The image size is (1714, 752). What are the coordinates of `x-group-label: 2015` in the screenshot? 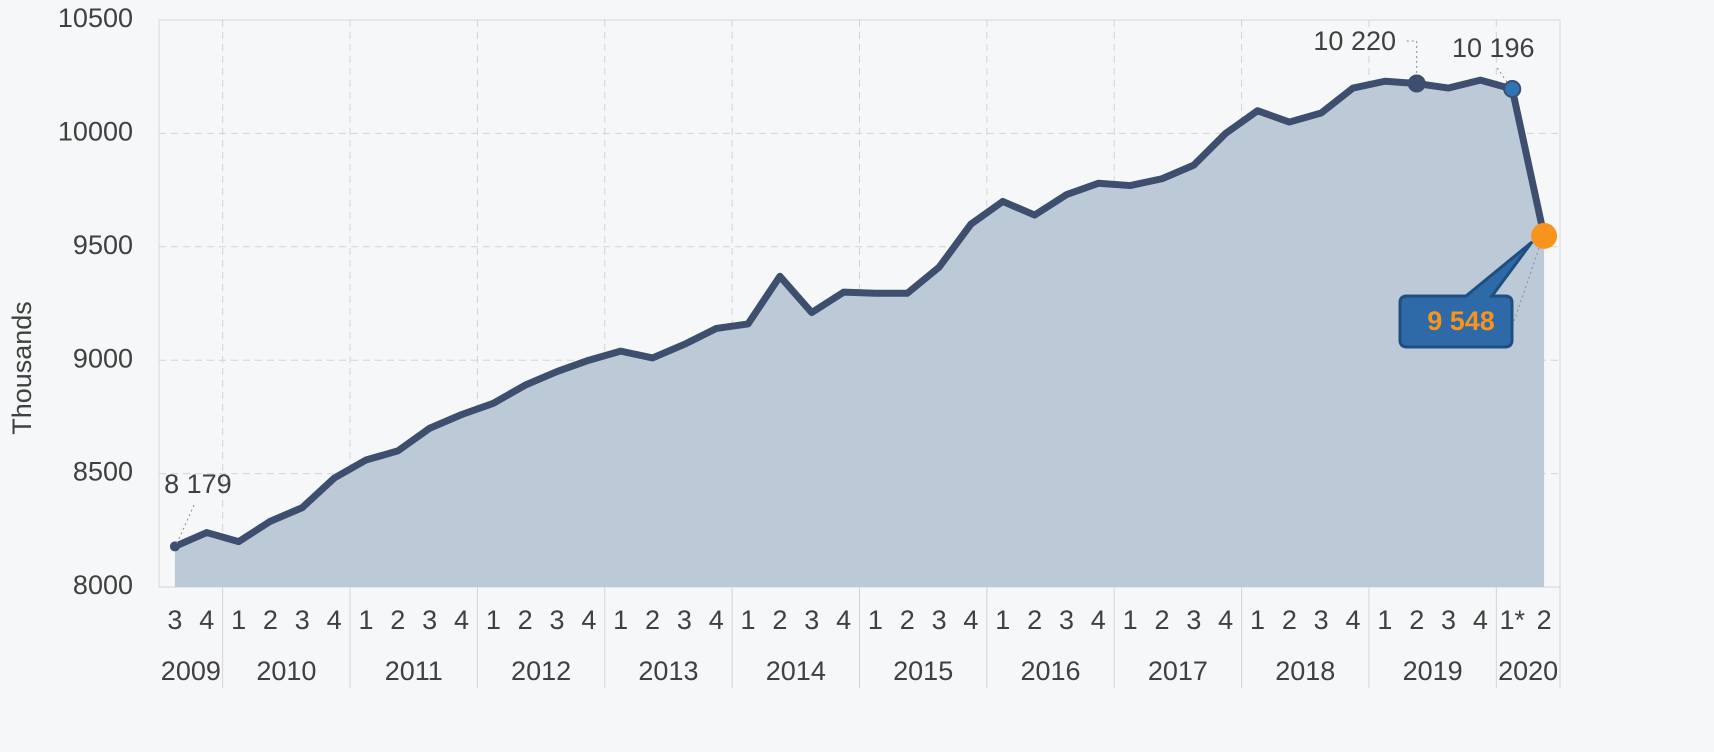 It's located at (923, 671).